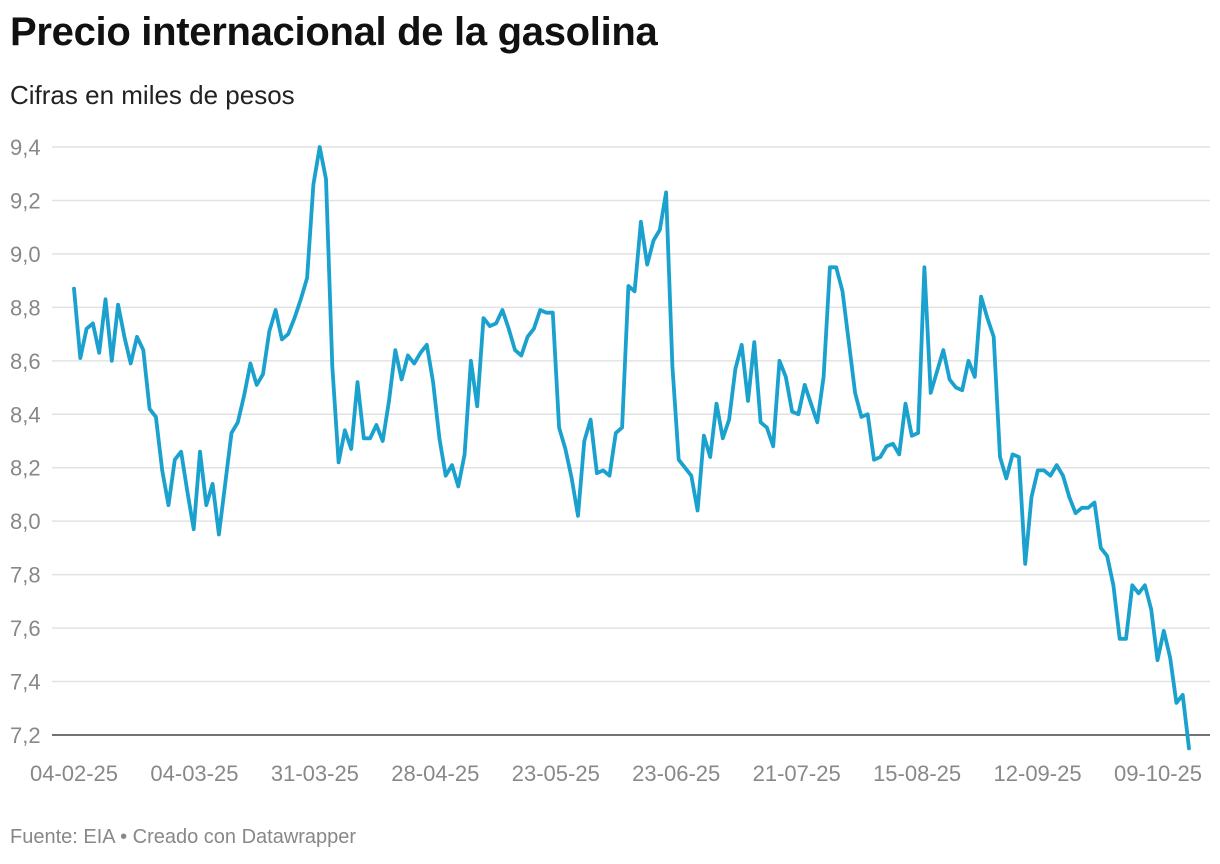 This screenshot has height=864, width=1220. What do you see at coordinates (676, 773) in the screenshot?
I see `x-tick-label: 23-06-25` at bounding box center [676, 773].